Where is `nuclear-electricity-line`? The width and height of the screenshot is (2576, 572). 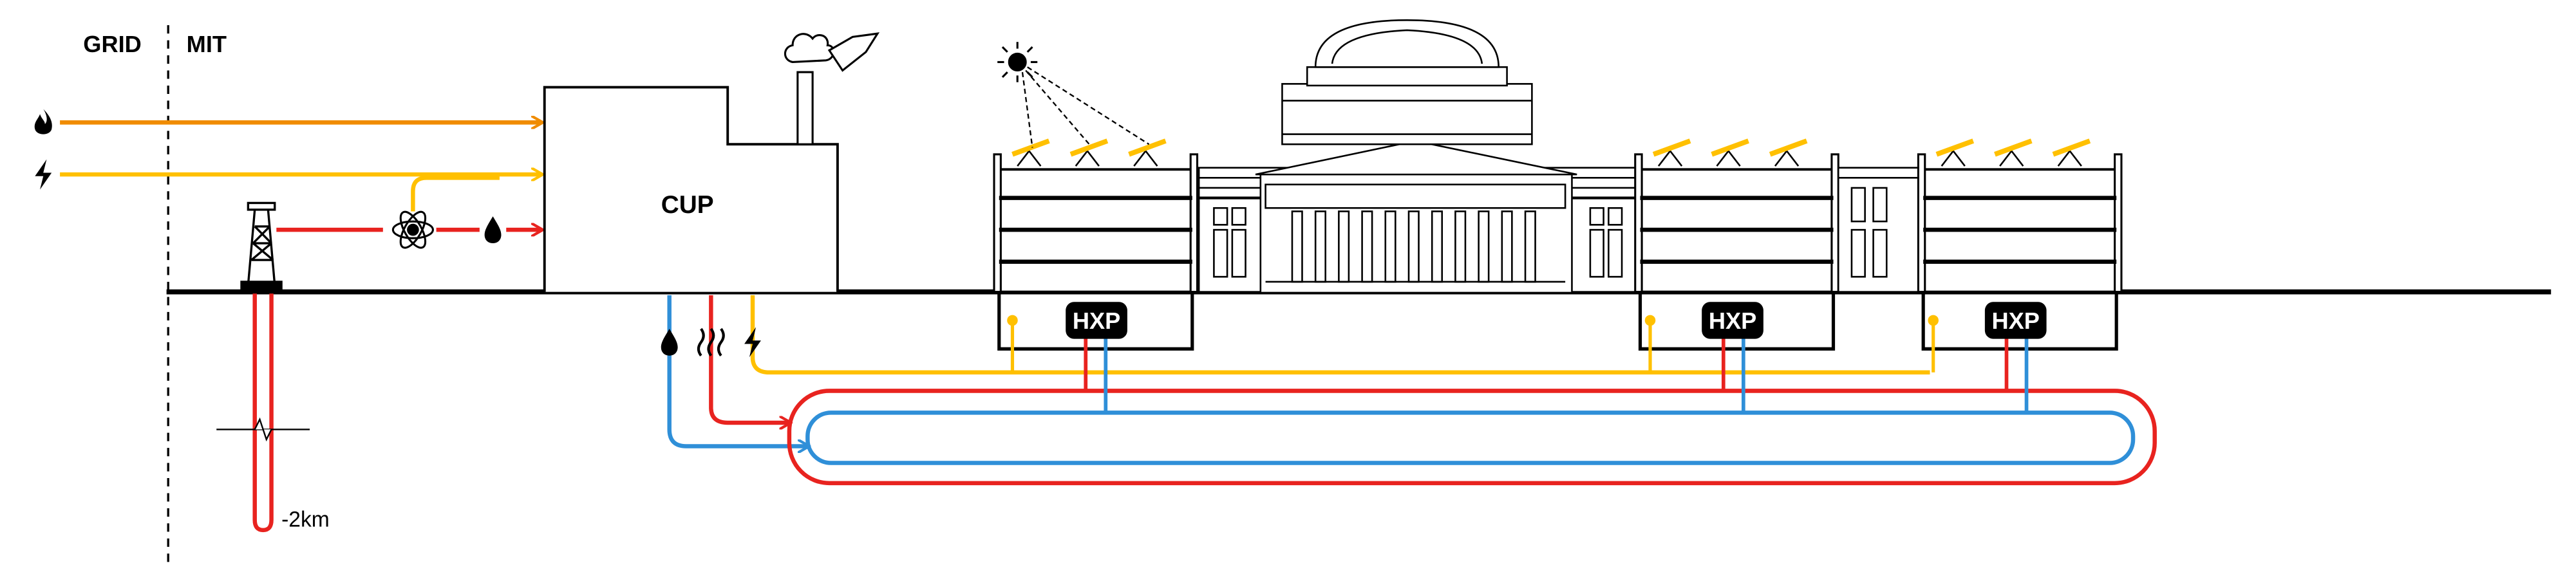
nuclear-electricity-line is located at coordinates (455, 194).